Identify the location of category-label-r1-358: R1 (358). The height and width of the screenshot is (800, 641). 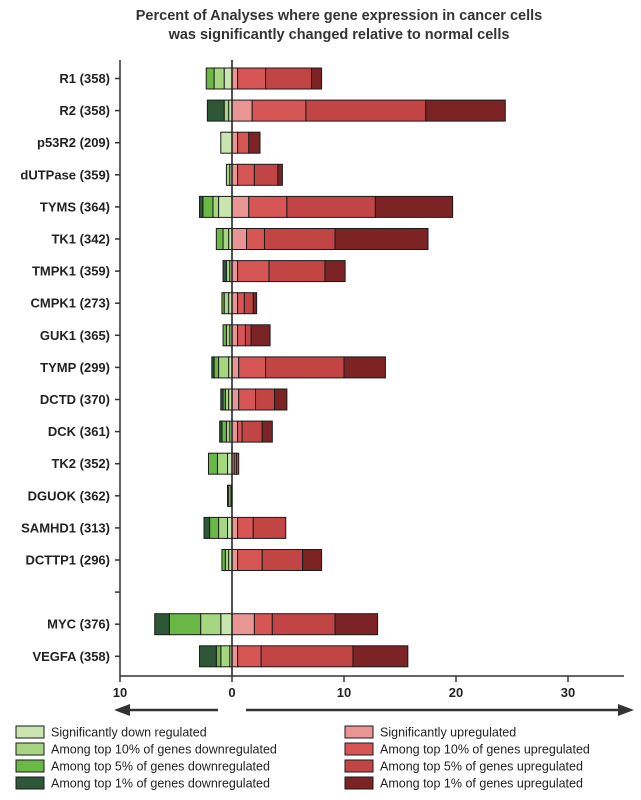
(84, 78).